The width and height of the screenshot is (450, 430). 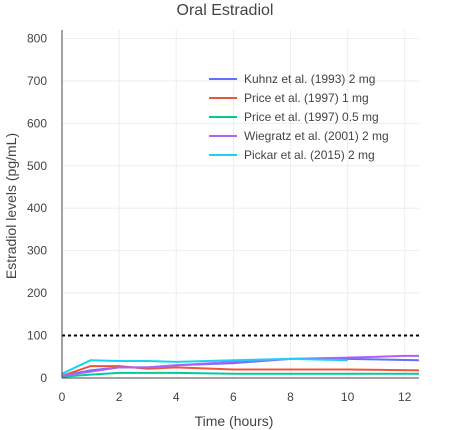 I want to click on x-tick-label: 0, so click(x=62, y=397).